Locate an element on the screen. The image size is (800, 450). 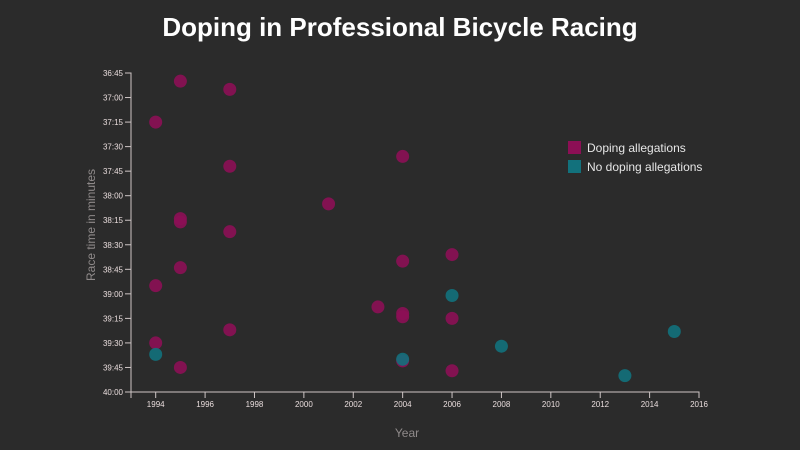
y-tick: 37:30 is located at coordinates (117, 147).